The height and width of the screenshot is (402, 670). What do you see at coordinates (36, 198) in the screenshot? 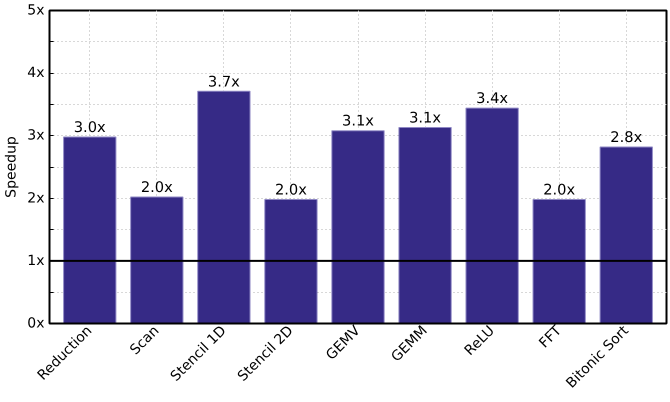
I see `y-tick-label: 2x` at bounding box center [36, 198].